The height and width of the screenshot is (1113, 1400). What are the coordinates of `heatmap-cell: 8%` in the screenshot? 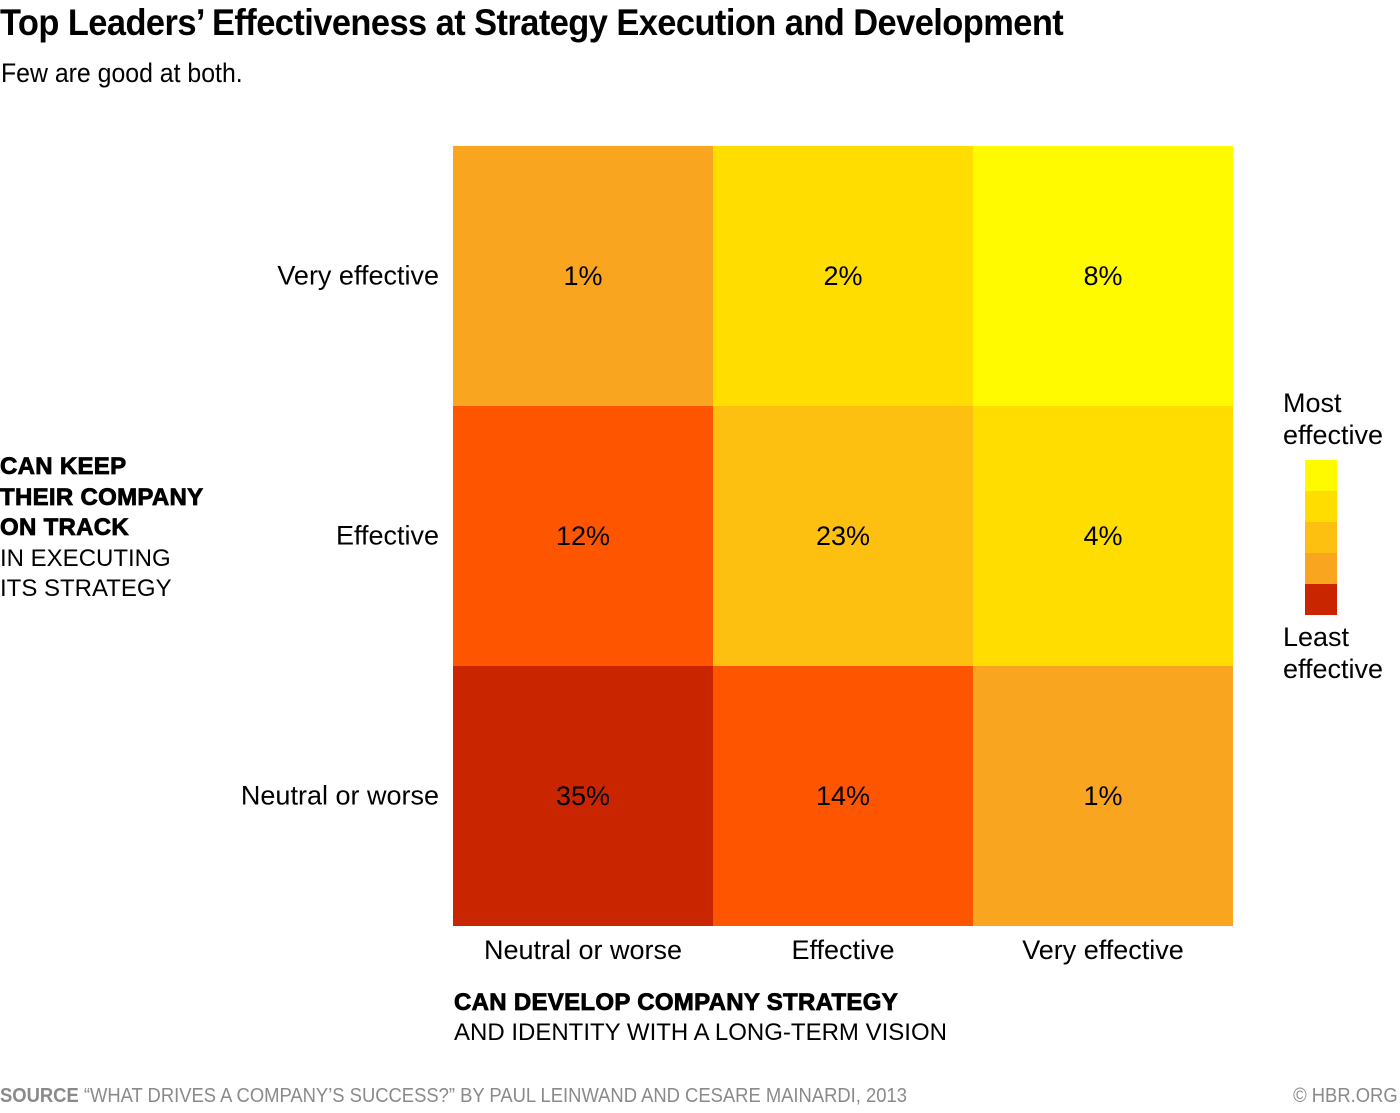 It's located at (1103, 276).